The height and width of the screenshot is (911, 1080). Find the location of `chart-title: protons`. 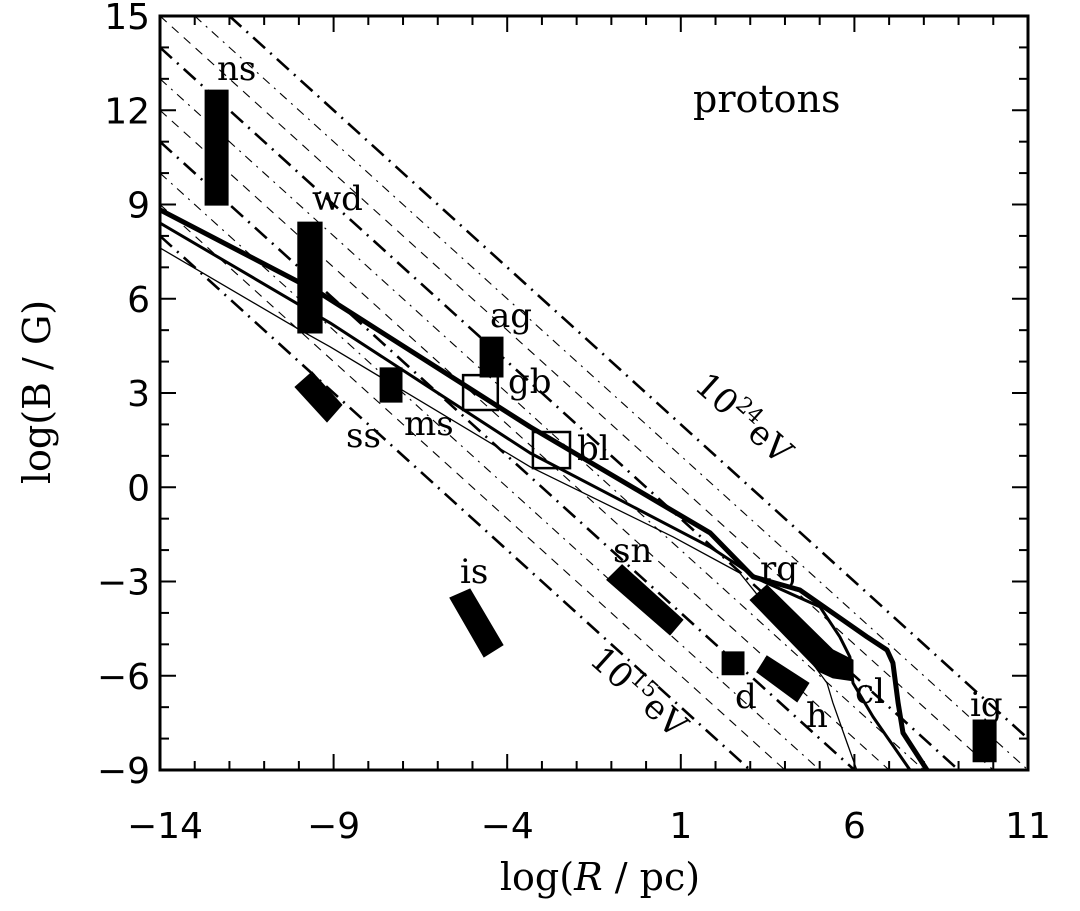

chart-title: protons is located at coordinates (767, 99).